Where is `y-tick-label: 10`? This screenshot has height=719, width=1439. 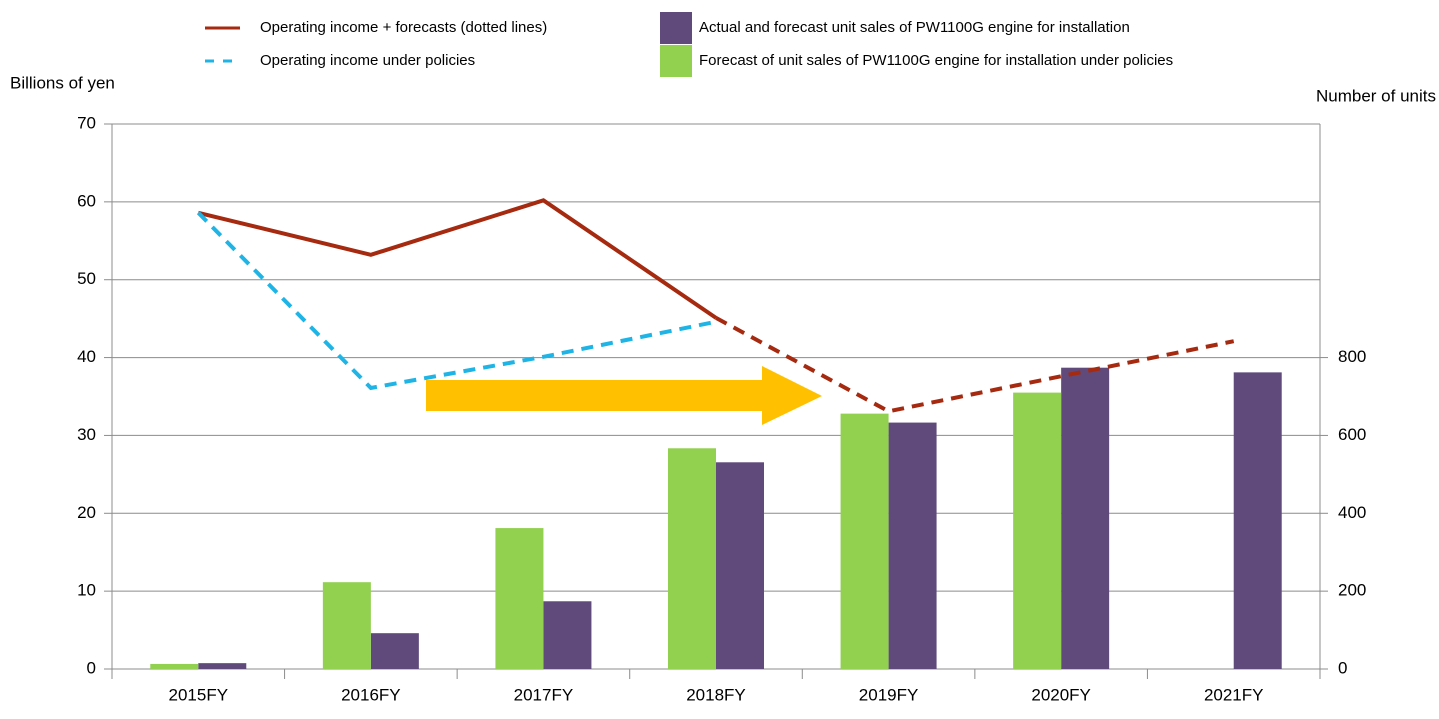 y-tick-label: 10 is located at coordinates (86, 590).